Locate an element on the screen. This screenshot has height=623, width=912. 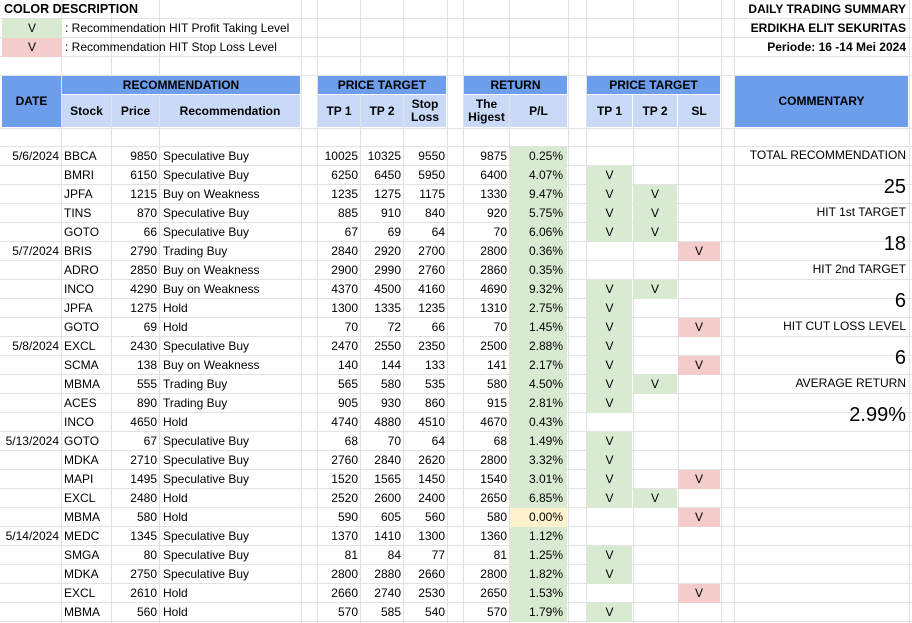
cell-tp2: 70 is located at coordinates (394, 441).